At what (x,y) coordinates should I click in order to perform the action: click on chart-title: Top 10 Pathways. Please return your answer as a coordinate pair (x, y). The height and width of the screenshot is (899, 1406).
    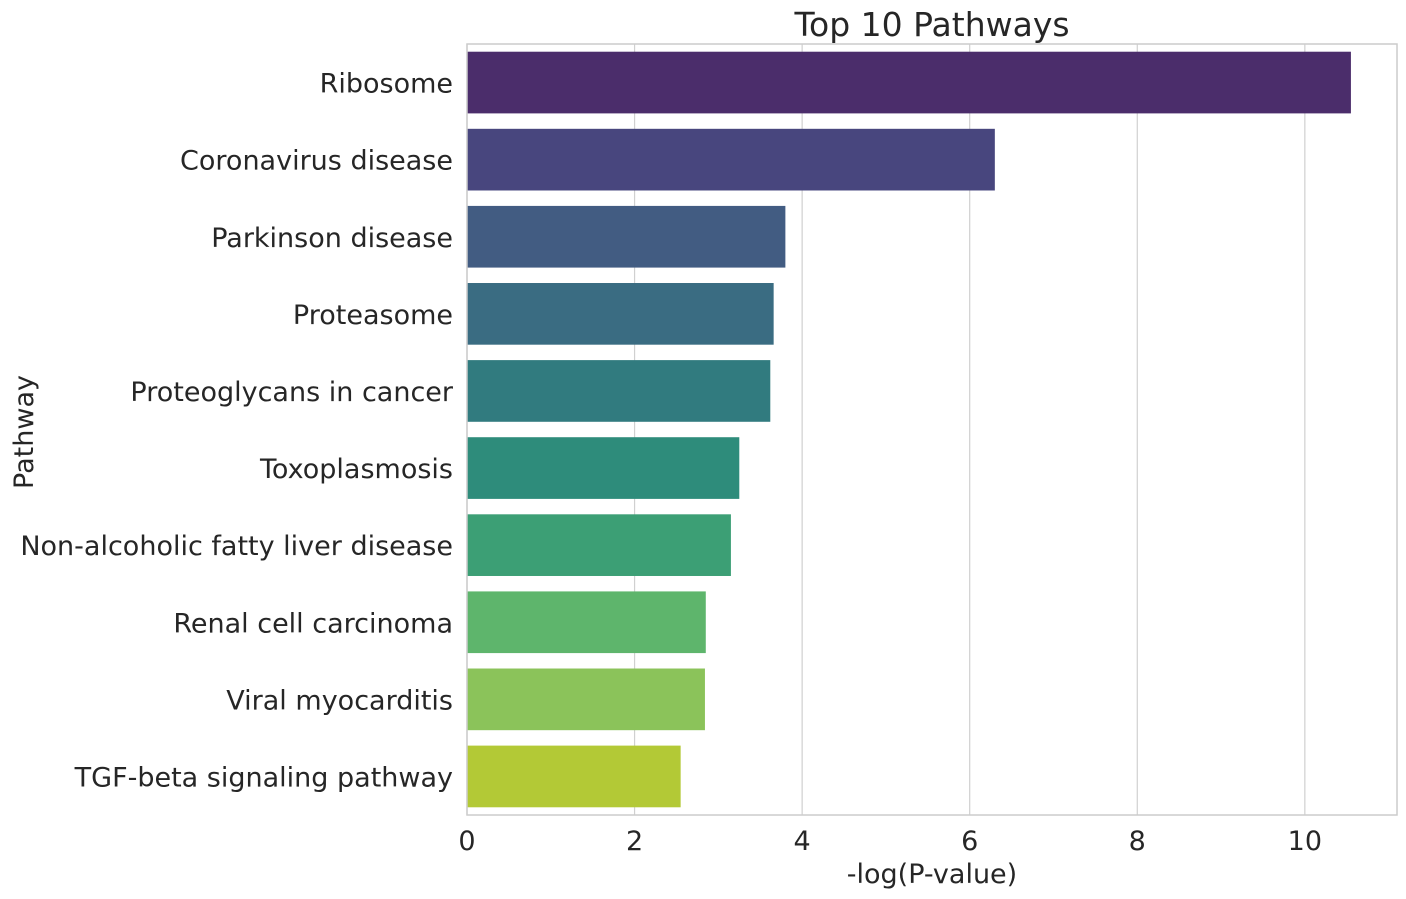
    Looking at the image, I should click on (931, 24).